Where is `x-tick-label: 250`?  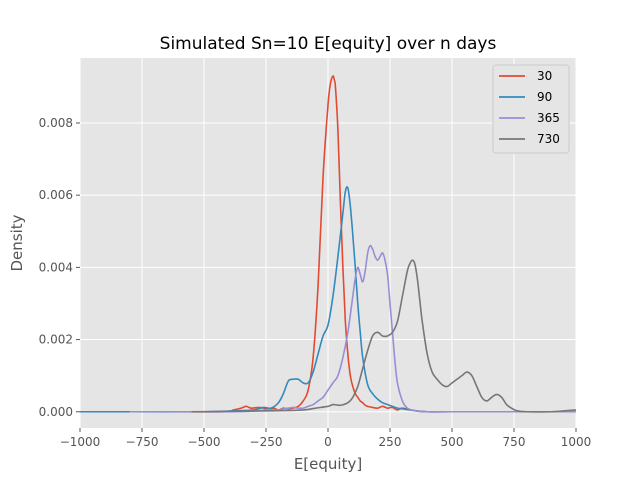 x-tick-label: 250 is located at coordinates (390, 442).